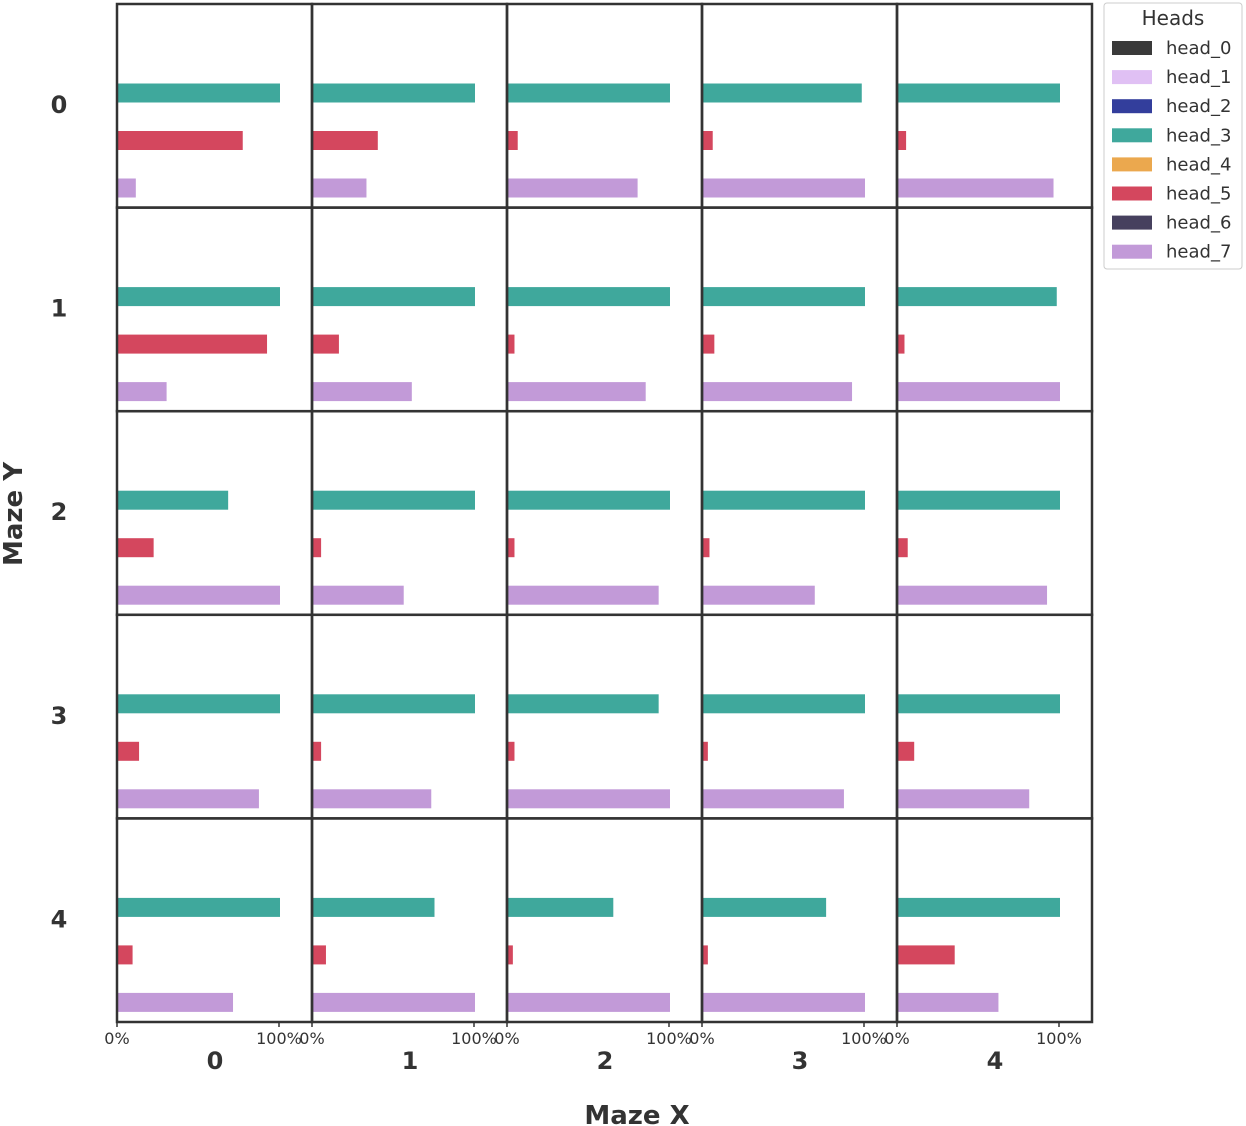  Describe the element at coordinates (394, 751) in the screenshot. I see `panel-y3-x1` at that location.